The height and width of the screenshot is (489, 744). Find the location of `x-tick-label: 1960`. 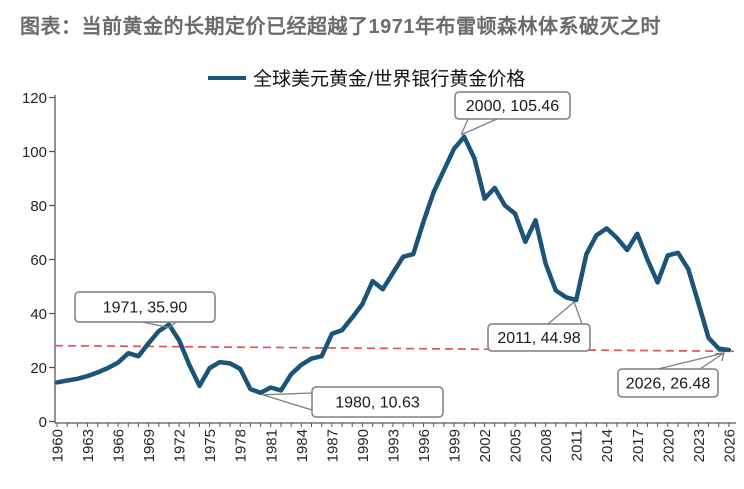

x-tick-label: 1960 is located at coordinates (58, 445).